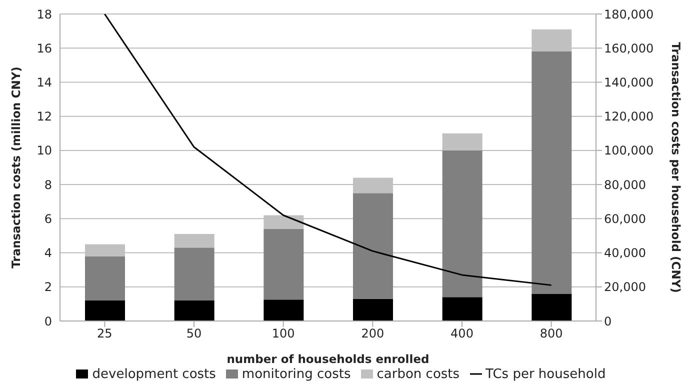 The height and width of the screenshot is (390, 692). I want to click on y2-tick-label: 20,000, so click(625, 287).